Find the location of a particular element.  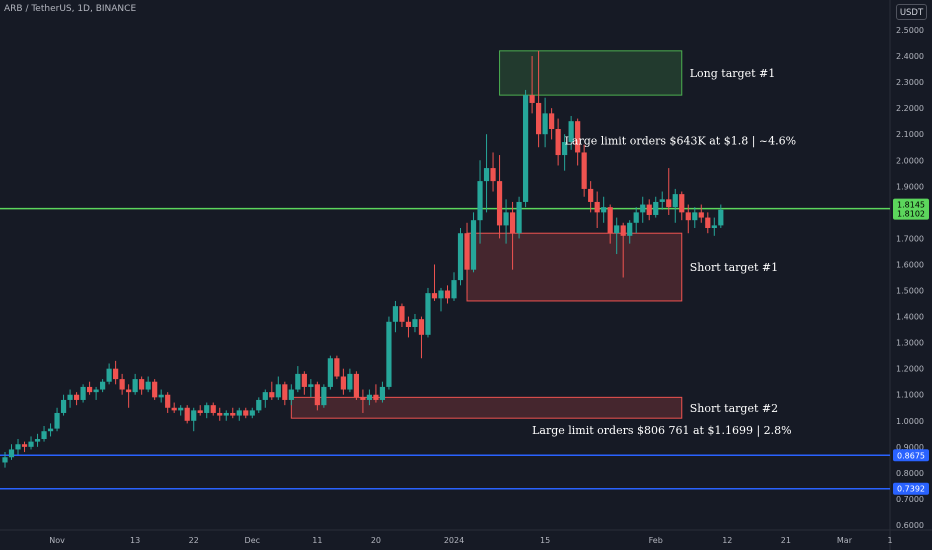

x-tick-label: 12 is located at coordinates (727, 540).